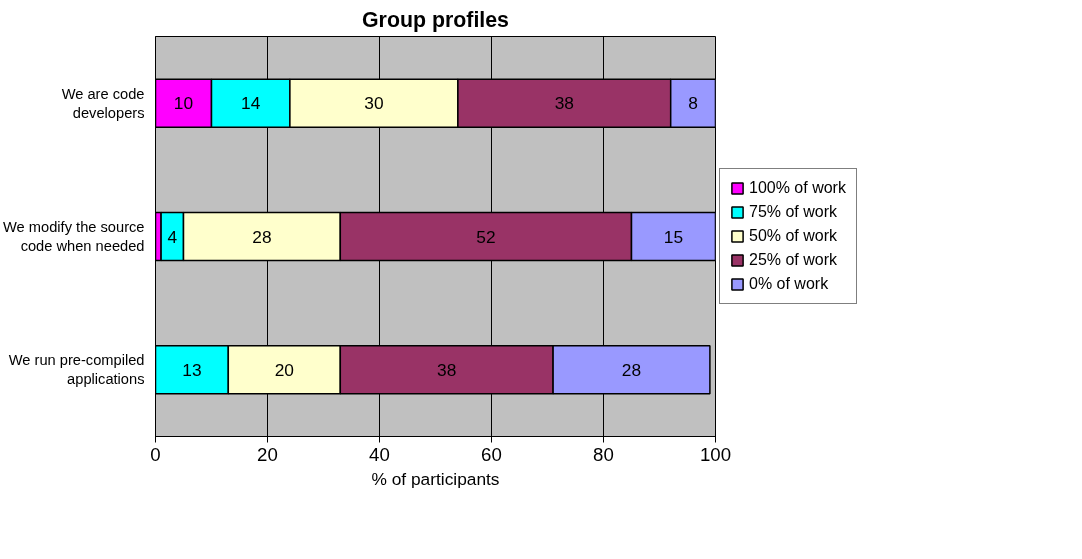  What do you see at coordinates (491, 454) in the screenshot?
I see `x-tick-label: 60` at bounding box center [491, 454].